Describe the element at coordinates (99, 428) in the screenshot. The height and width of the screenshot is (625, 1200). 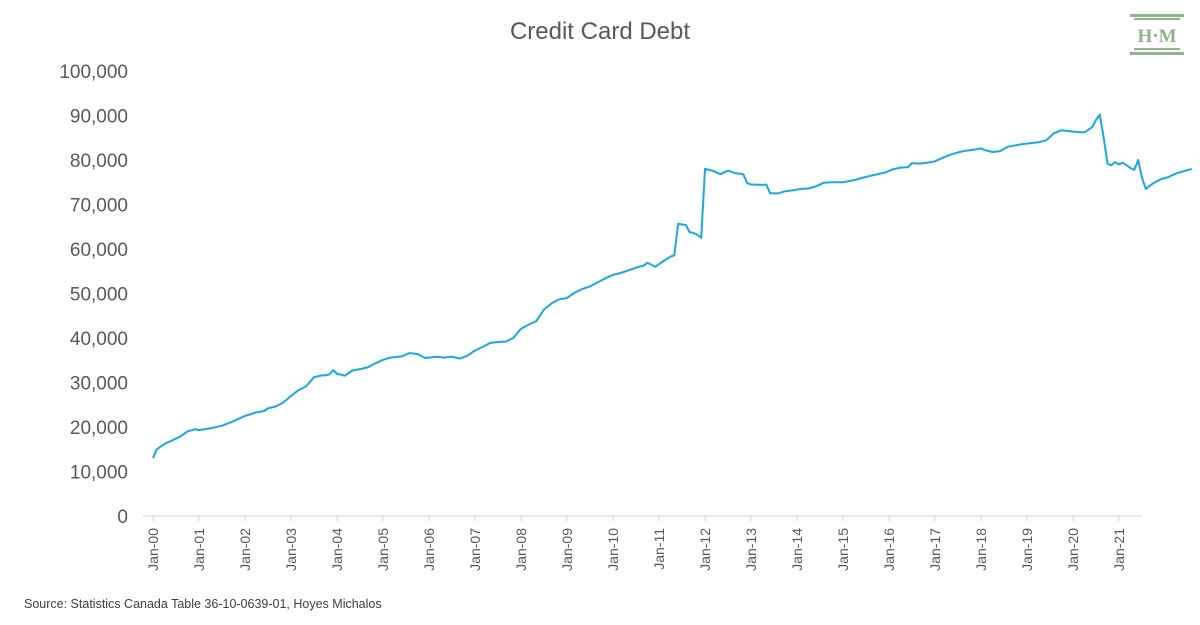
I see `y-tick-label: 20,000` at that location.